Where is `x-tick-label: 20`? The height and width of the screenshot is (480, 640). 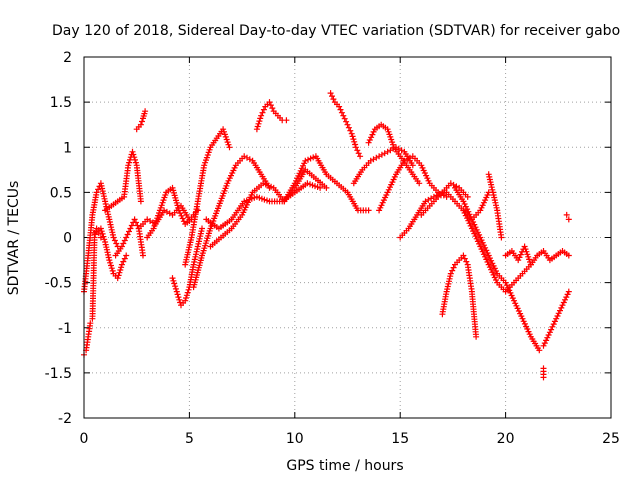
x-tick-label: 20 is located at coordinates (506, 439).